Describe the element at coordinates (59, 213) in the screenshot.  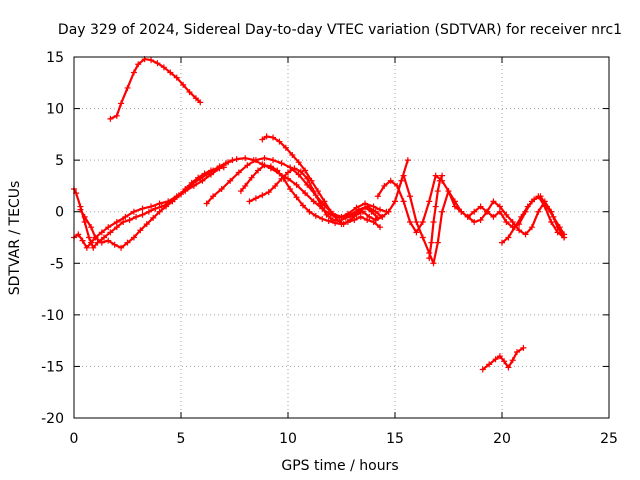
I see `y-tick-label: 0` at that location.